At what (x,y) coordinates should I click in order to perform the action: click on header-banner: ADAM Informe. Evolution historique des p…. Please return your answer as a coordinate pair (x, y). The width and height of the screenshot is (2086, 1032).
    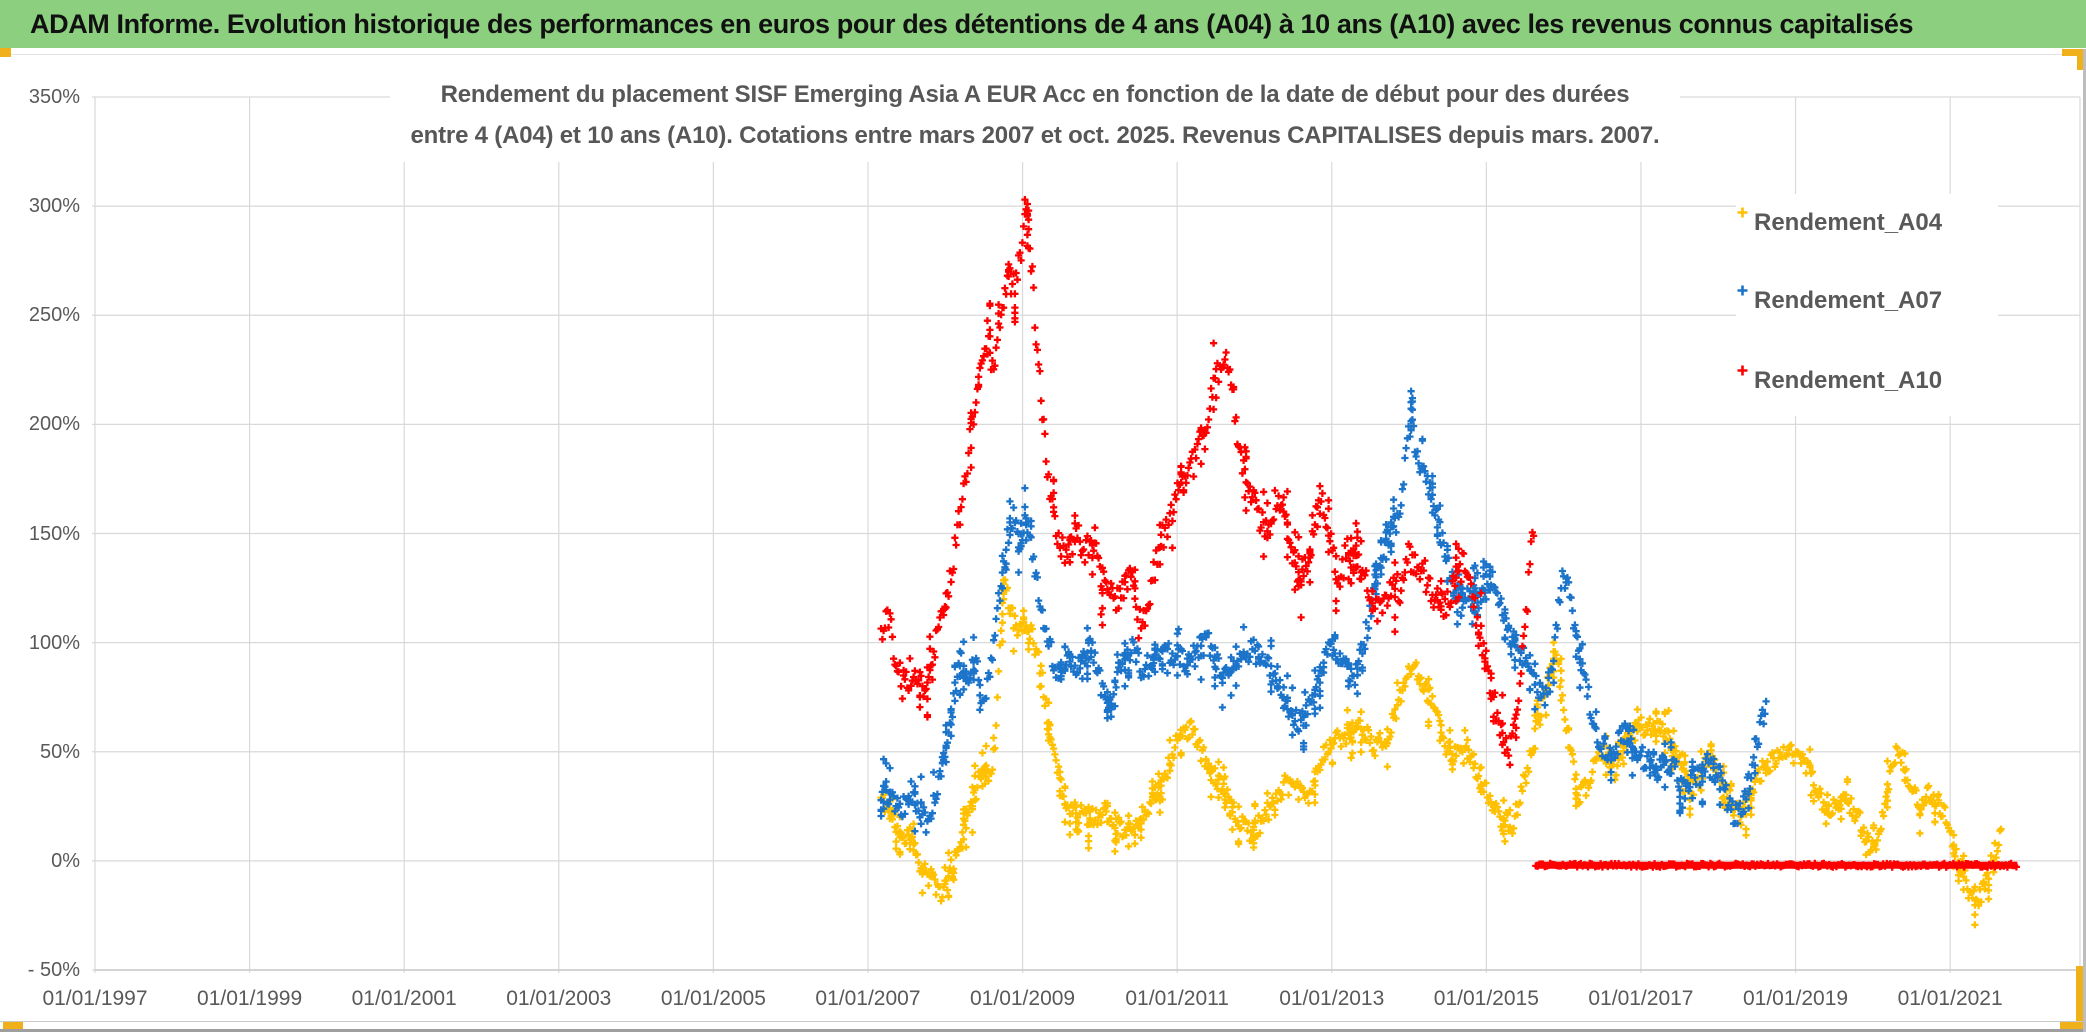
    Looking at the image, I should click on (1043, 24).